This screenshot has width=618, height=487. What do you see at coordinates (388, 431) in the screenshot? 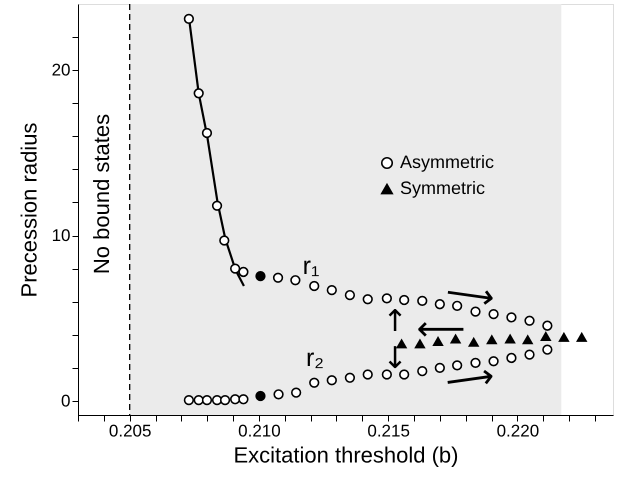
I see `x-tick-label: 0.215` at bounding box center [388, 431].